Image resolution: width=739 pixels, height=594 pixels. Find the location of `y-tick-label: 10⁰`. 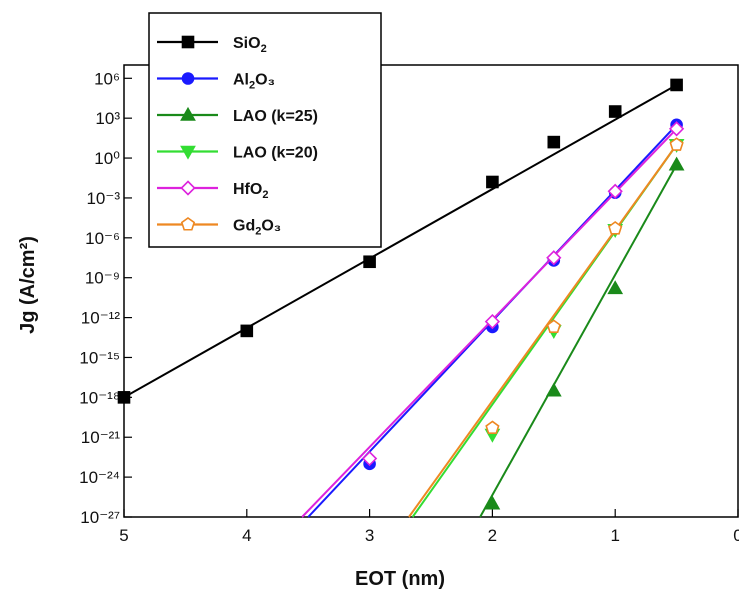

y-tick-label: 10⁰ is located at coordinates (107, 158).